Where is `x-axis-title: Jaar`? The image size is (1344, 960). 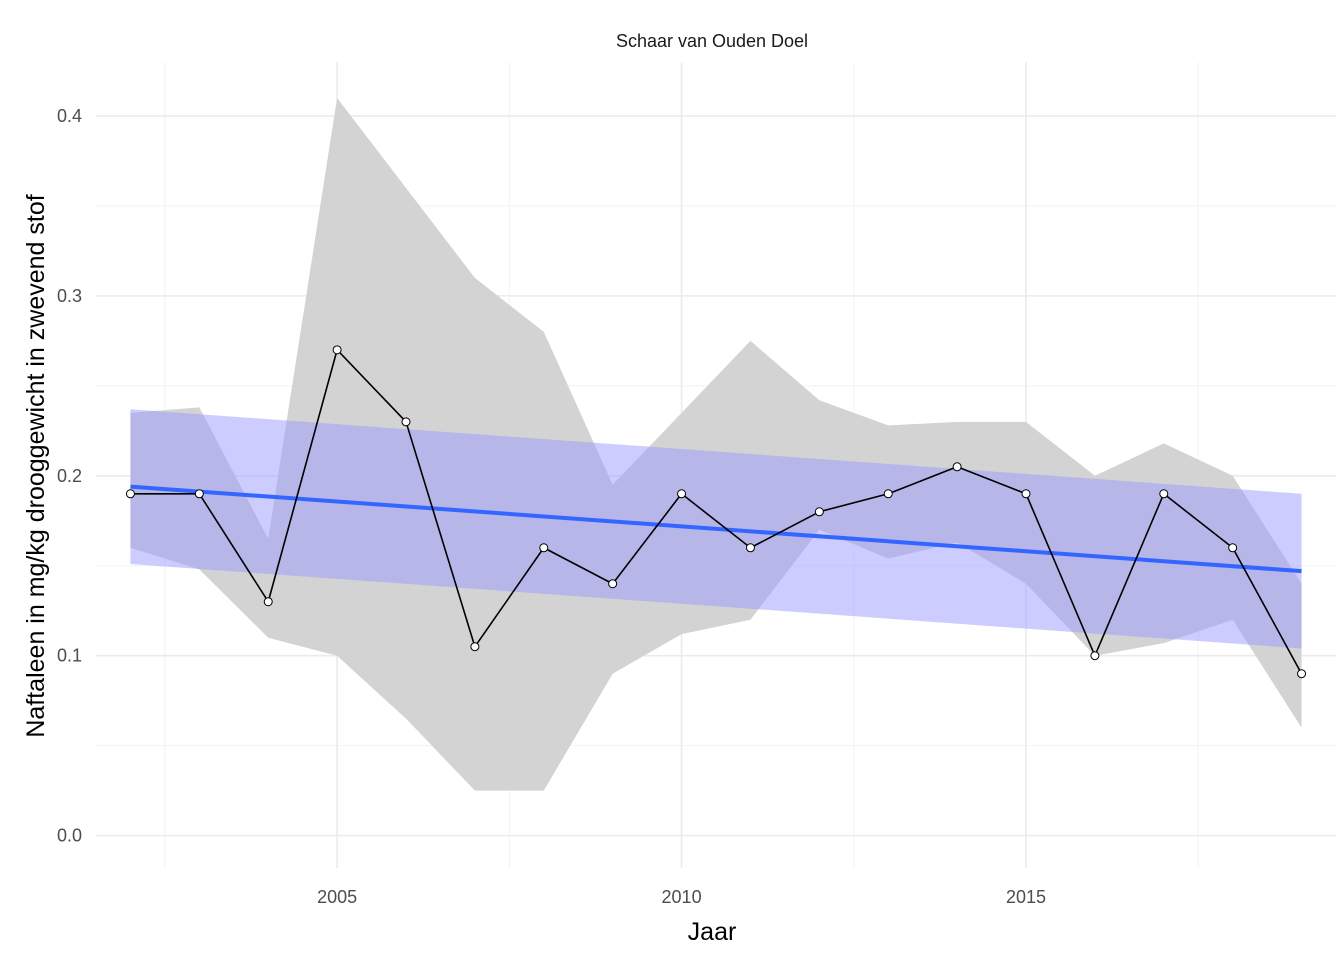 x-axis-title: Jaar is located at coordinates (712, 932).